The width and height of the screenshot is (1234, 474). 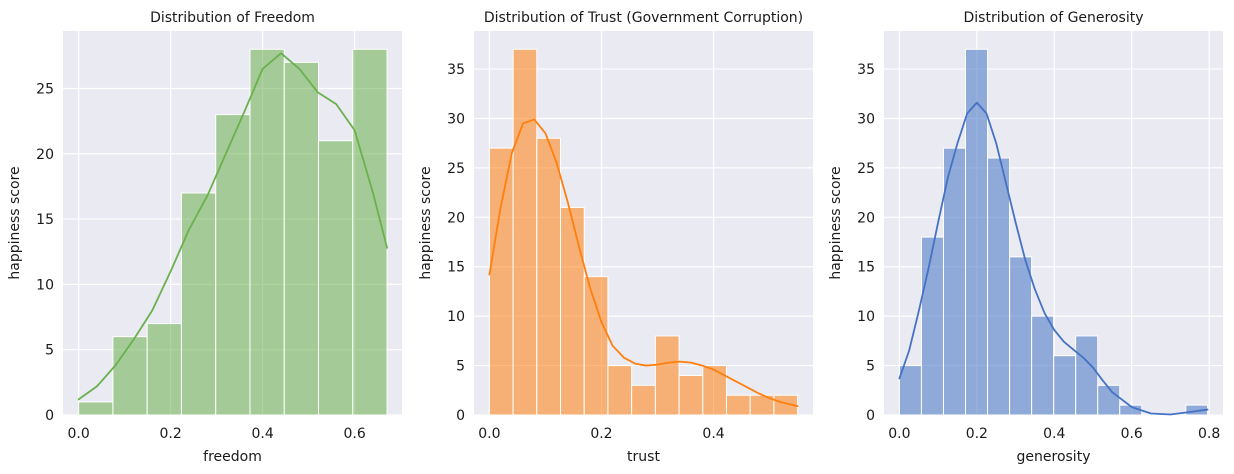 I want to click on chart-title: Distribution of Generosity, so click(x=1054, y=18).